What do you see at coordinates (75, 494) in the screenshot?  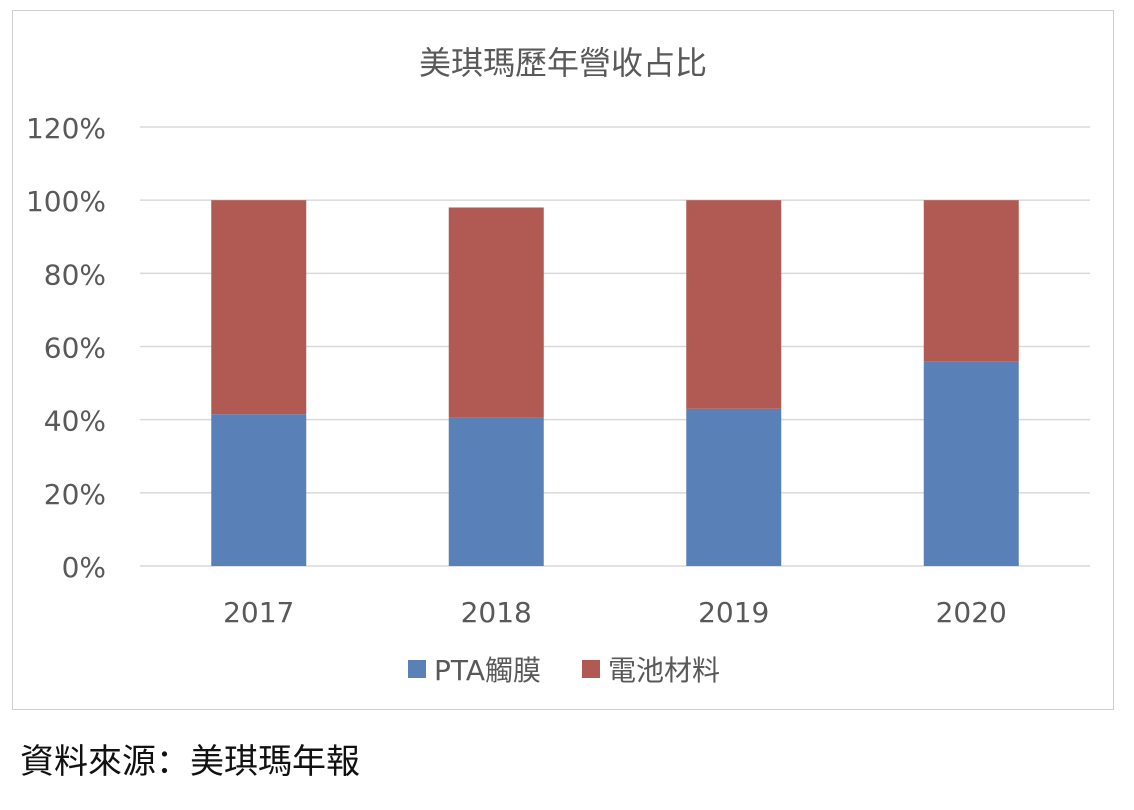 I see `y-tick-label: 20%` at bounding box center [75, 494].